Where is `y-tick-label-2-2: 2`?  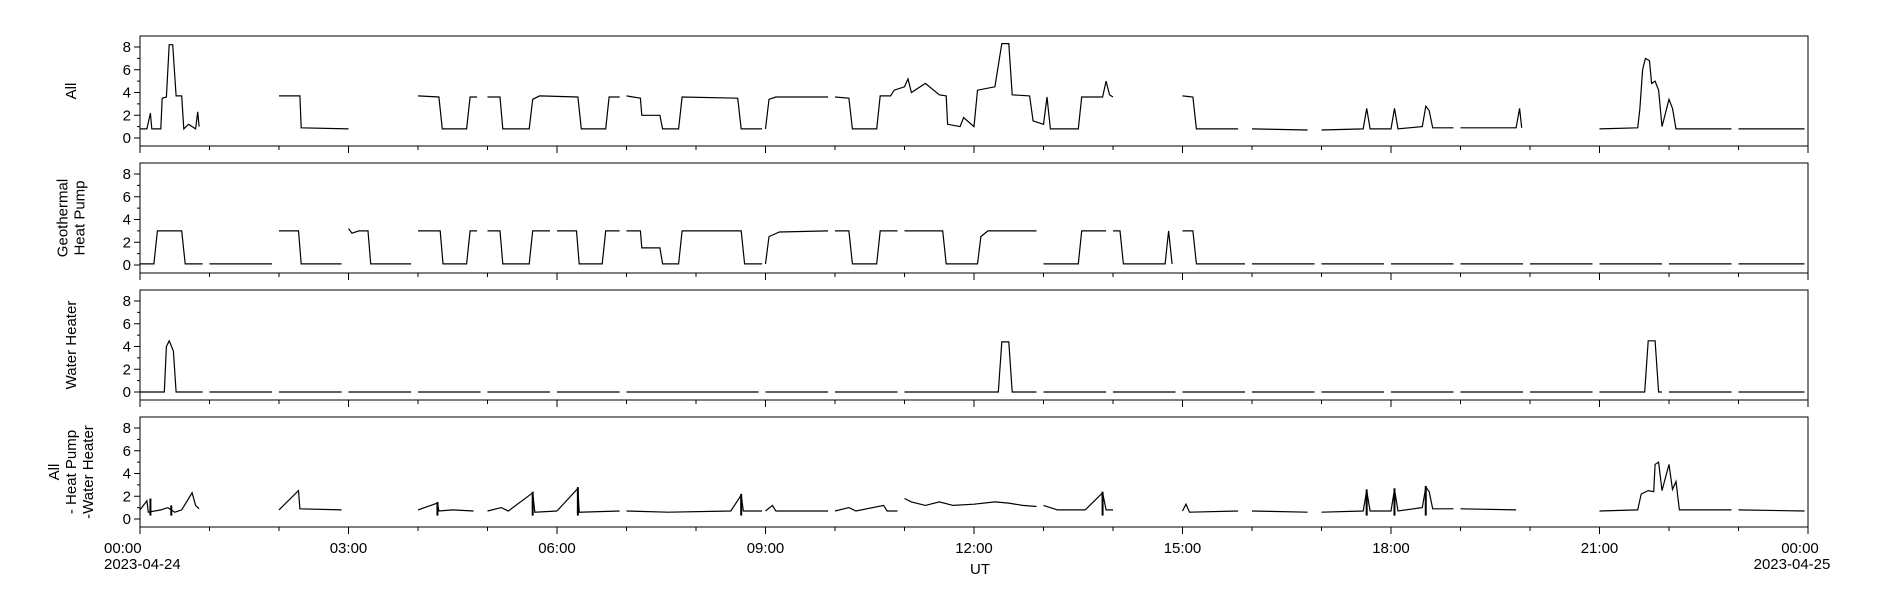 y-tick-label-2-2: 2 is located at coordinates (127, 242).